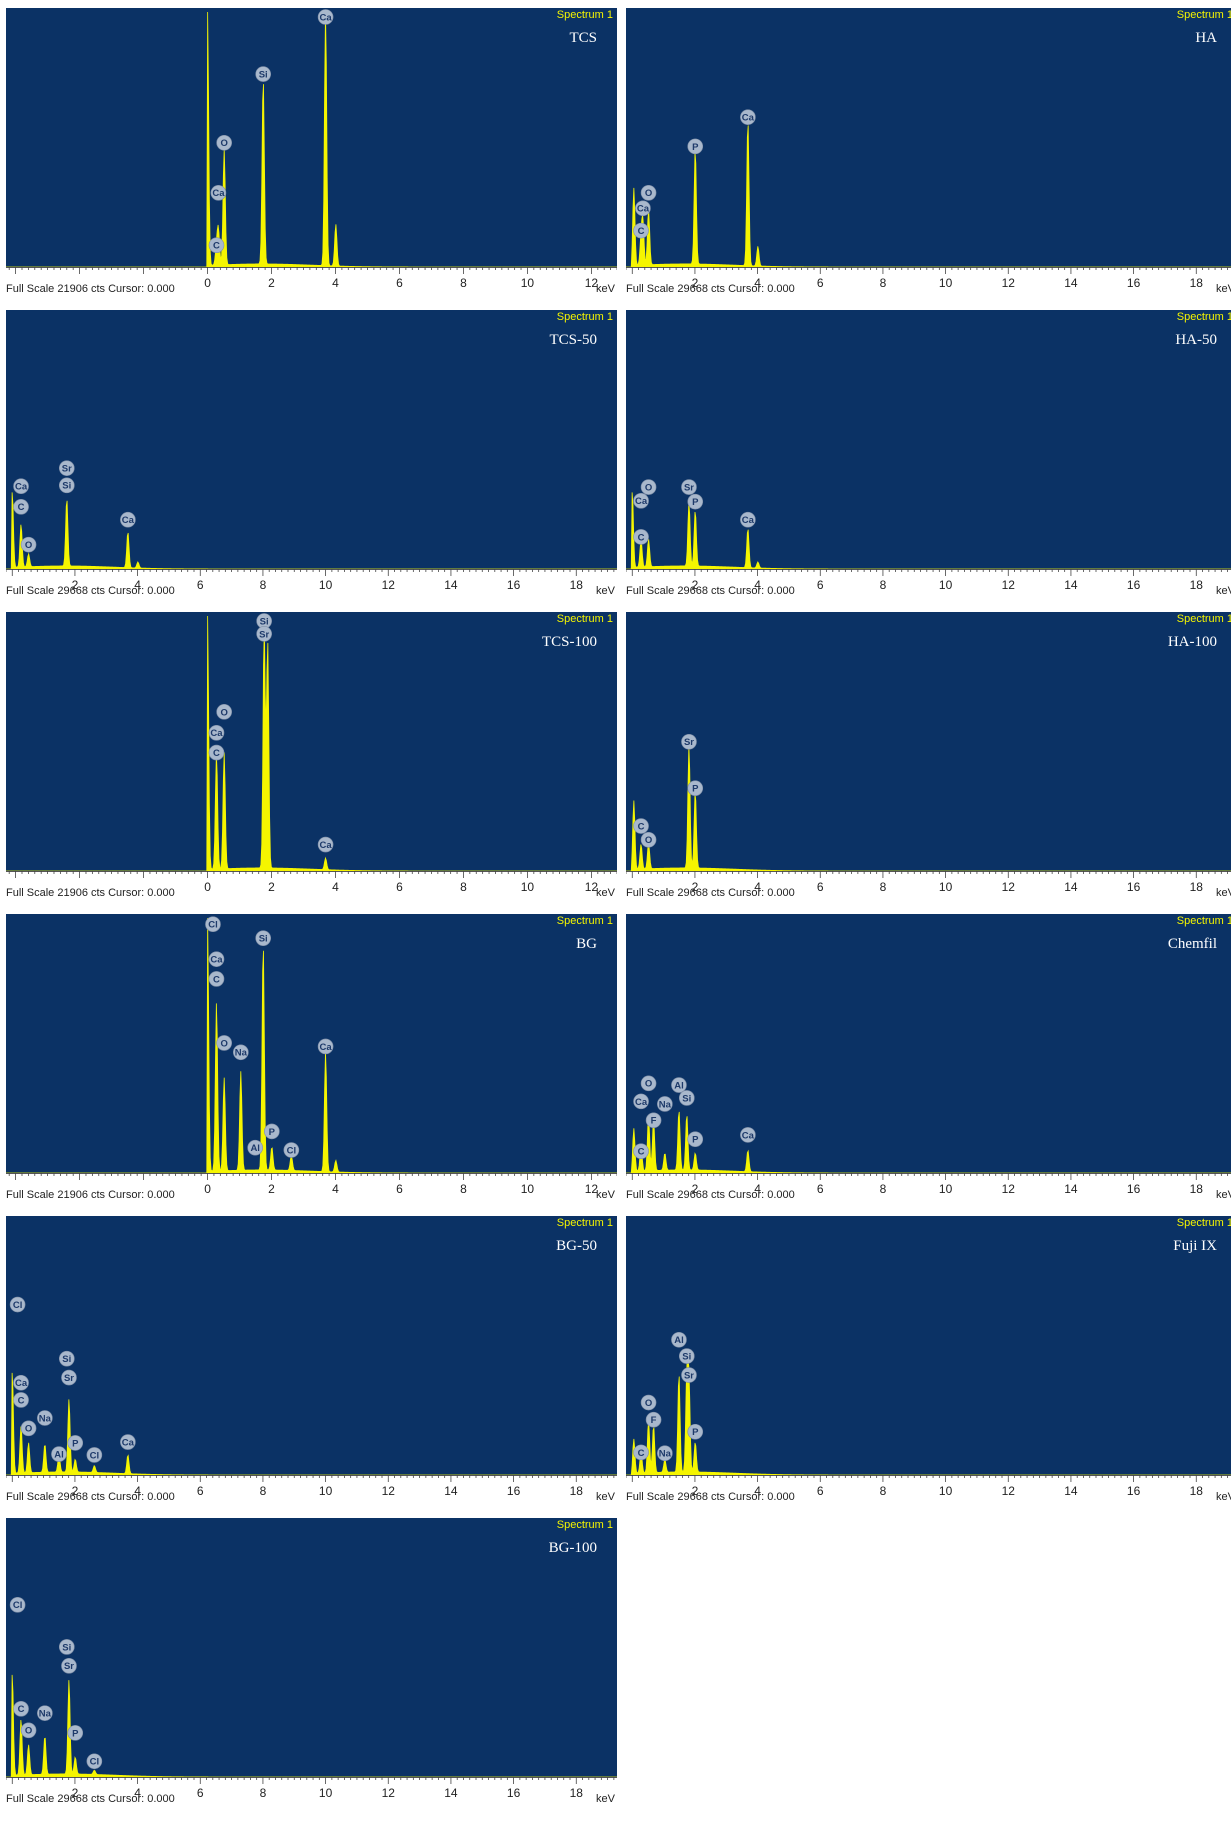  What do you see at coordinates (605, 1497) in the screenshot?
I see `x-unit-label: keV` at bounding box center [605, 1497].